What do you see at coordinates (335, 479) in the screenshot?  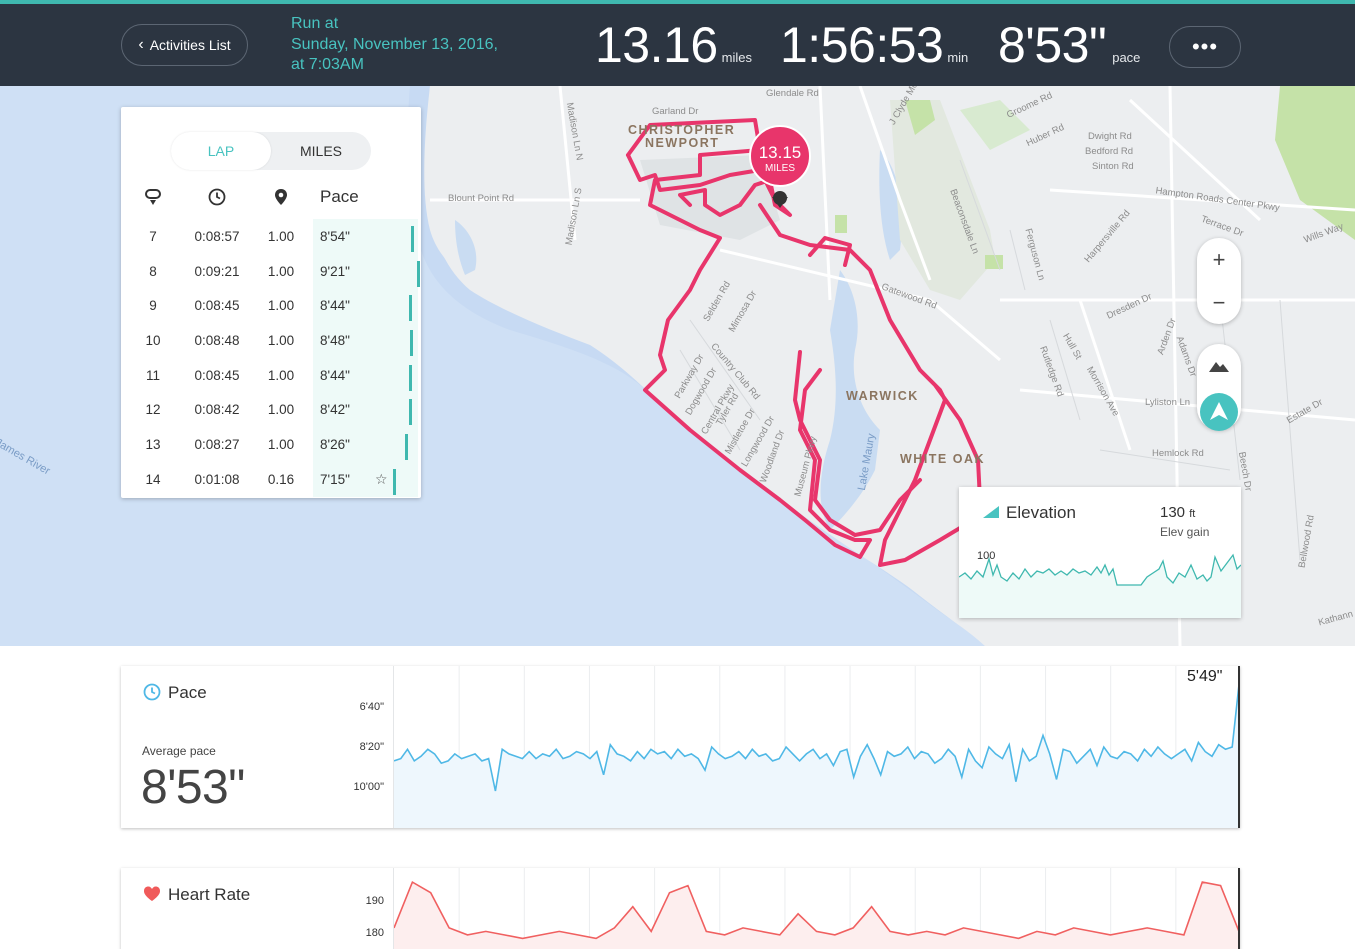 I see `lap-pace: 7'15"` at bounding box center [335, 479].